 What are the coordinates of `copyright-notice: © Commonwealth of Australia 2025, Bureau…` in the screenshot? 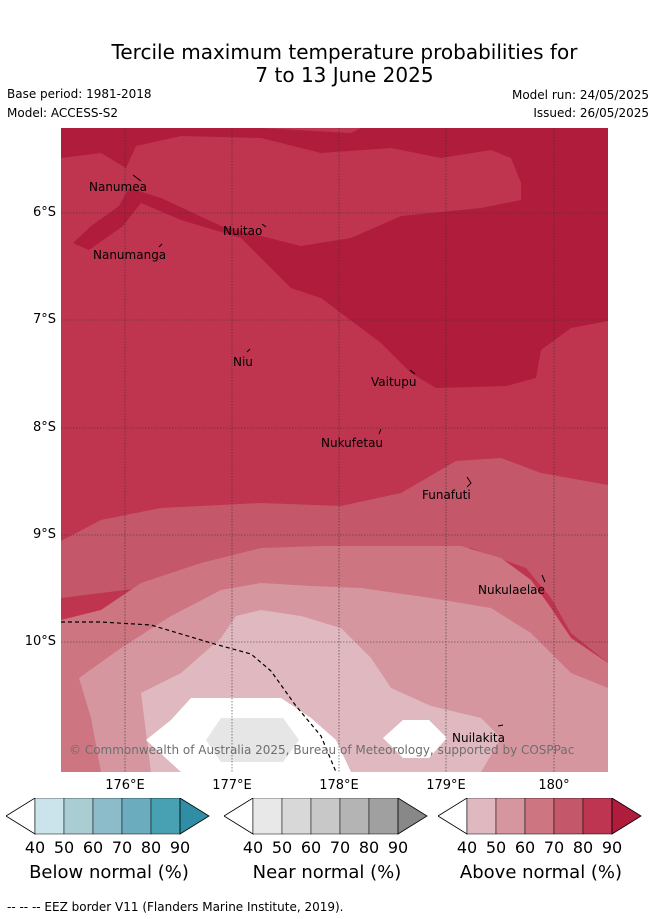 It's located at (321, 750).